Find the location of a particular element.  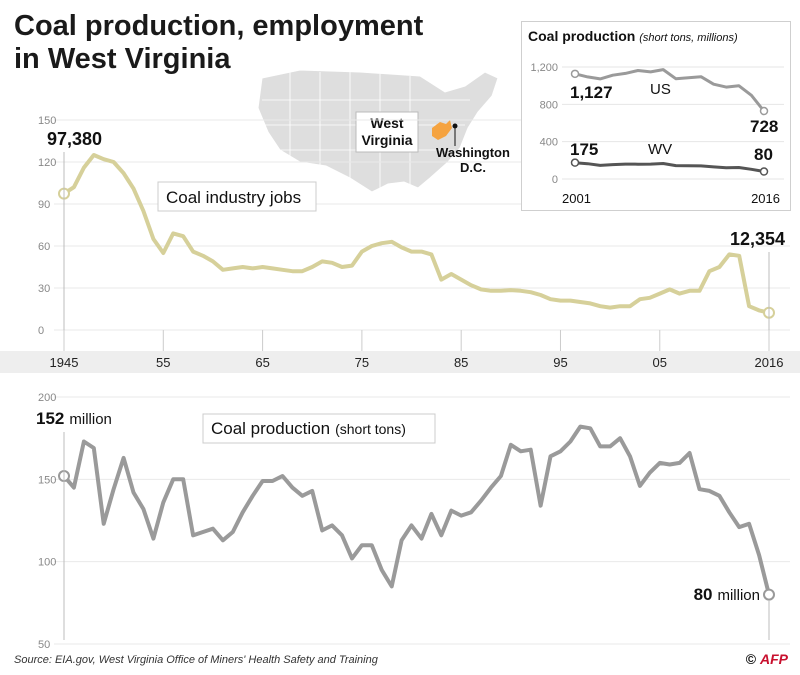

jobs-y-tick-label: 30 is located at coordinates (44, 289).